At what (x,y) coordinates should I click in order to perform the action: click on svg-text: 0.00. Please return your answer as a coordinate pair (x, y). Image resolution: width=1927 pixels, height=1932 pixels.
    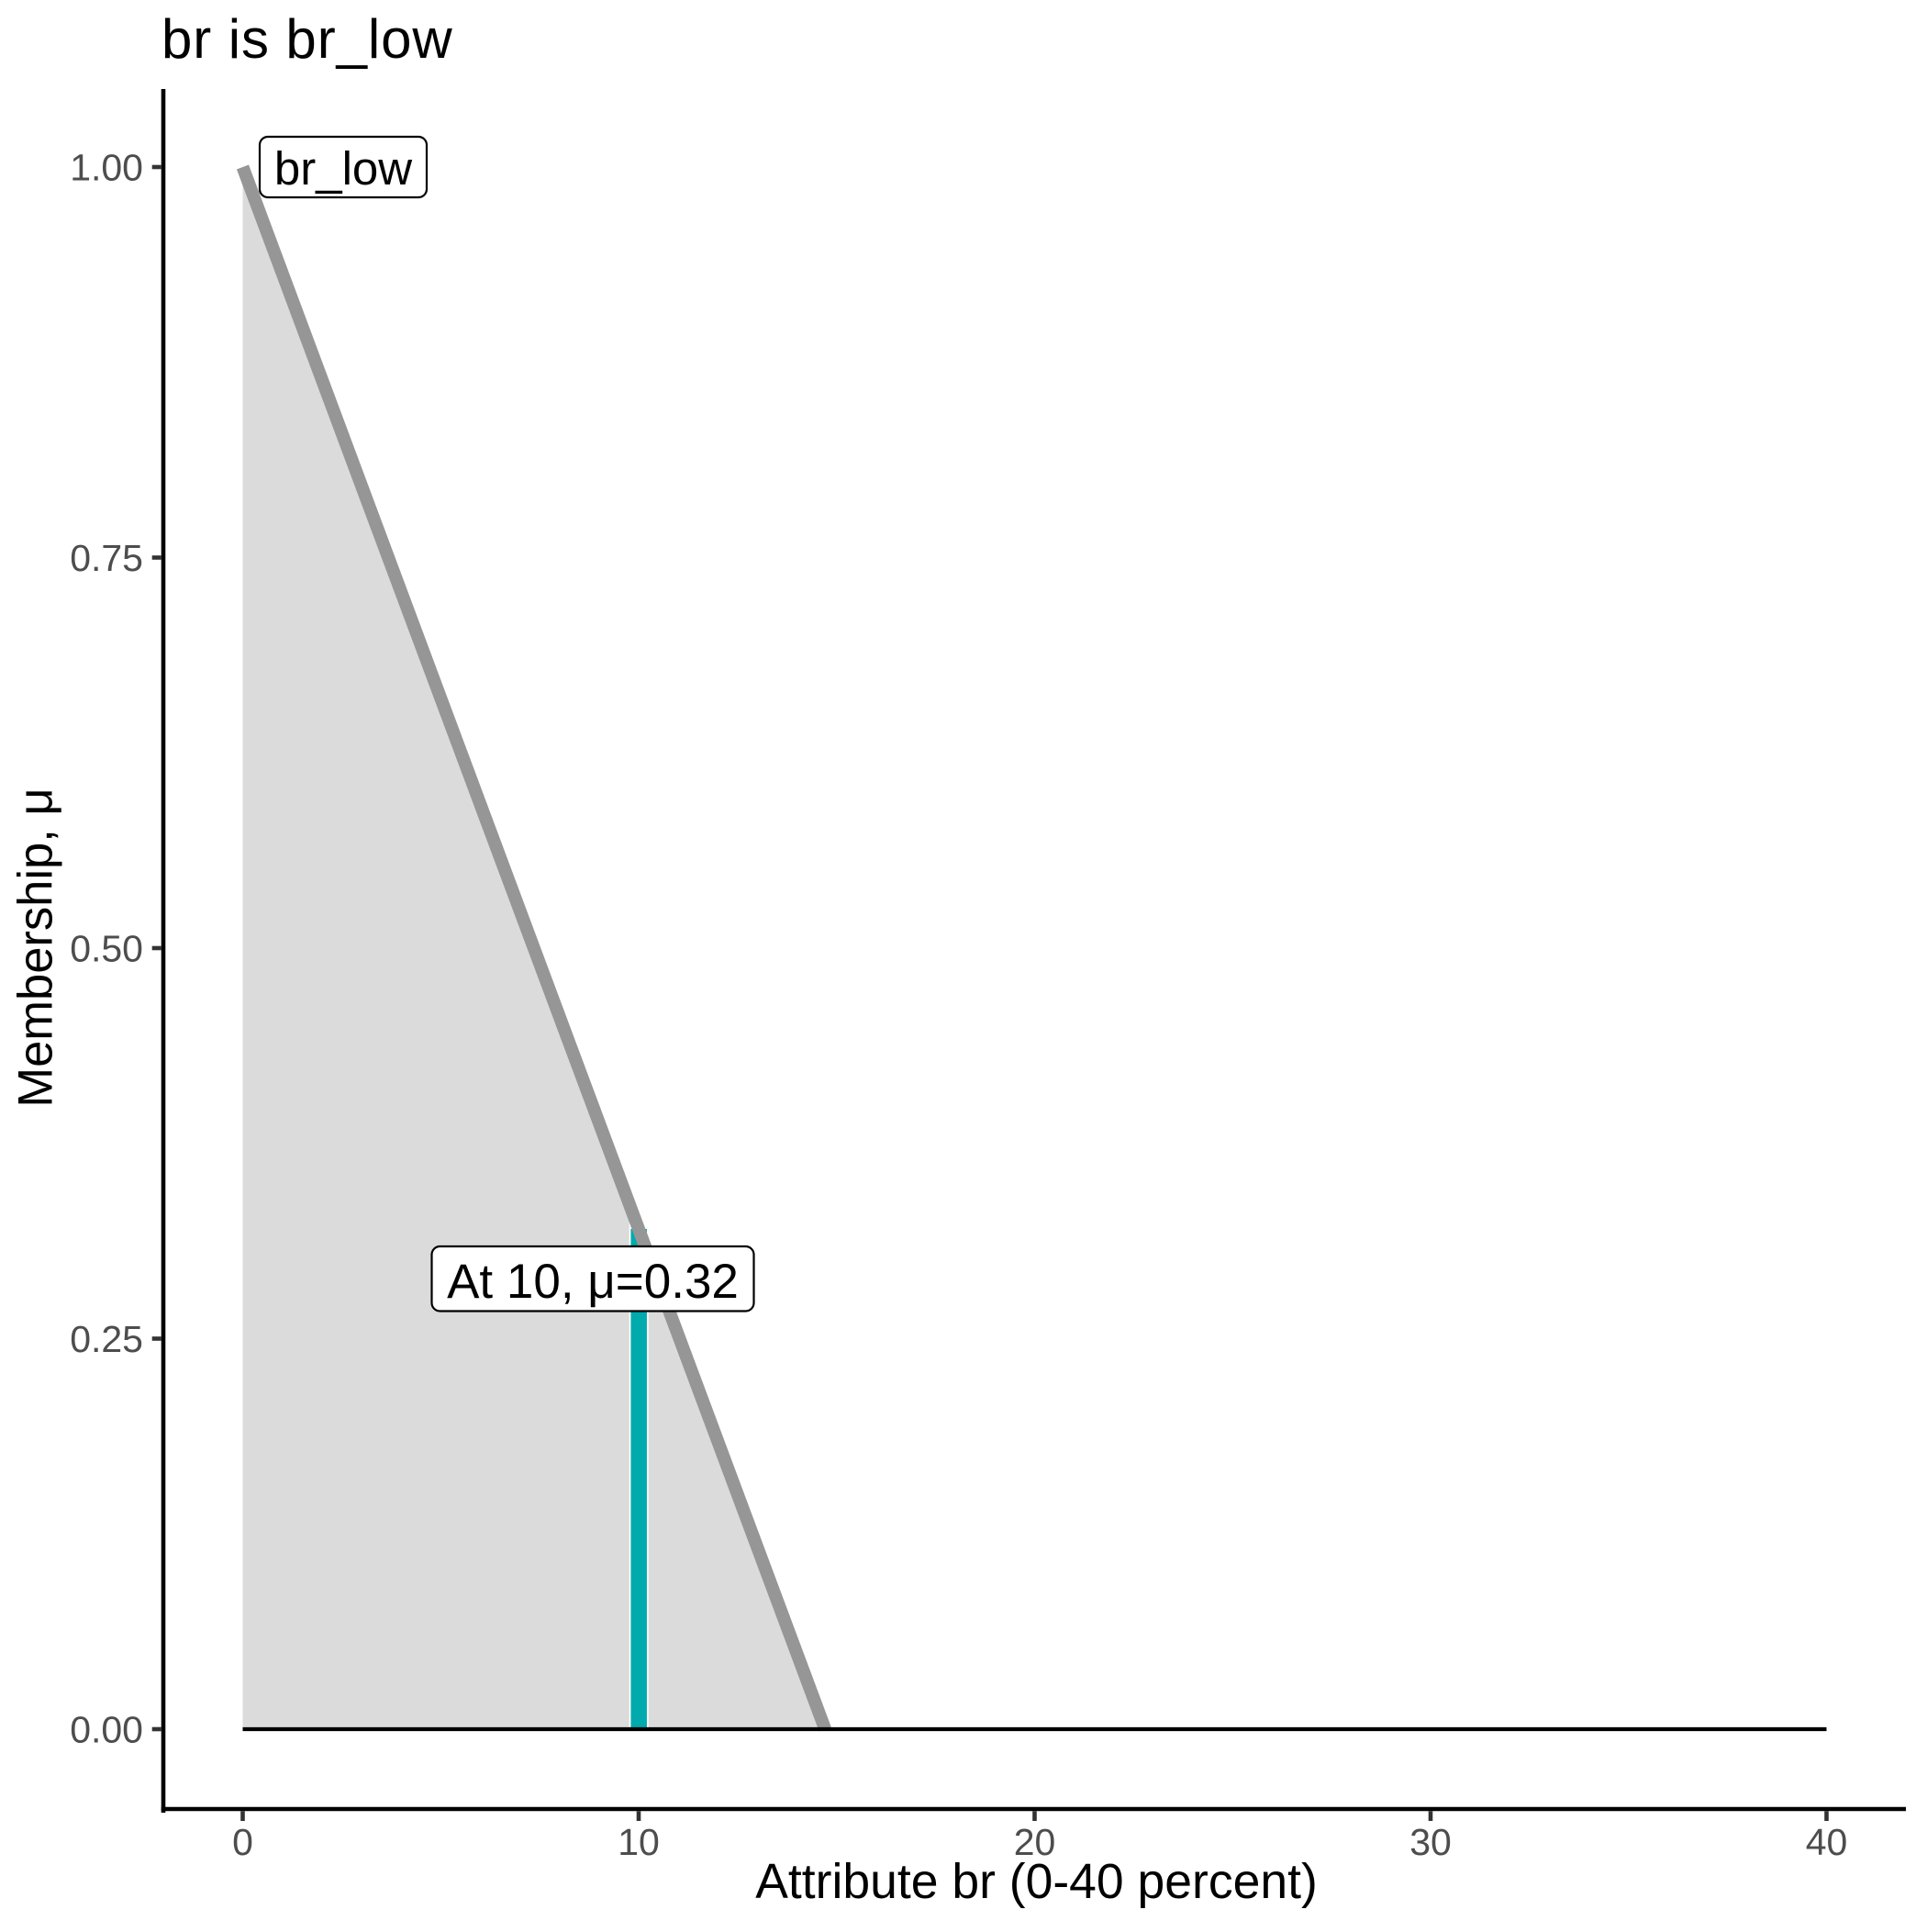
    Looking at the image, I should click on (106, 1730).